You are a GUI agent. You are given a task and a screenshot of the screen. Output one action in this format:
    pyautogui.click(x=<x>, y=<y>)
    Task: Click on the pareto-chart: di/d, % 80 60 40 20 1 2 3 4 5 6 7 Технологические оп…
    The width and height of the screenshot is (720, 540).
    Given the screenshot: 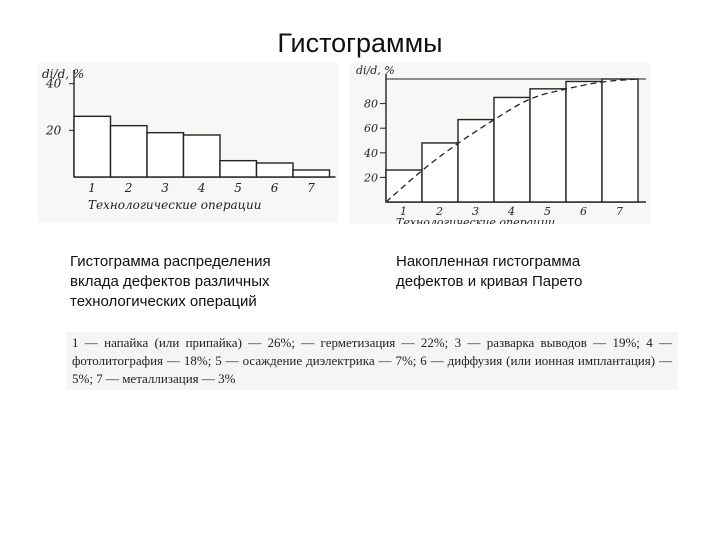 What is the action you would take?
    pyautogui.click(x=501, y=146)
    